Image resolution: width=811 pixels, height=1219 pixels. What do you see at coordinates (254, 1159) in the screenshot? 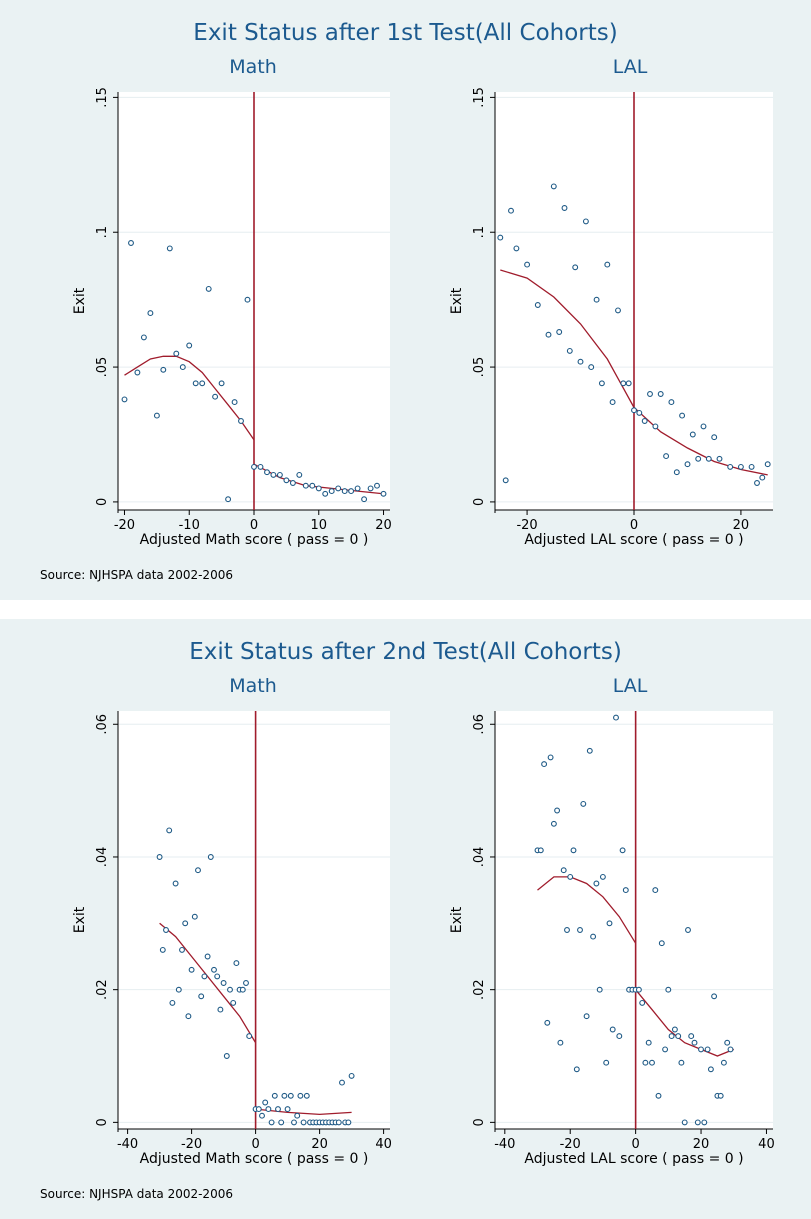
I see `fig2-math-x-axis-label: Adjusted Math score ( pass = 0 )` at bounding box center [254, 1159].